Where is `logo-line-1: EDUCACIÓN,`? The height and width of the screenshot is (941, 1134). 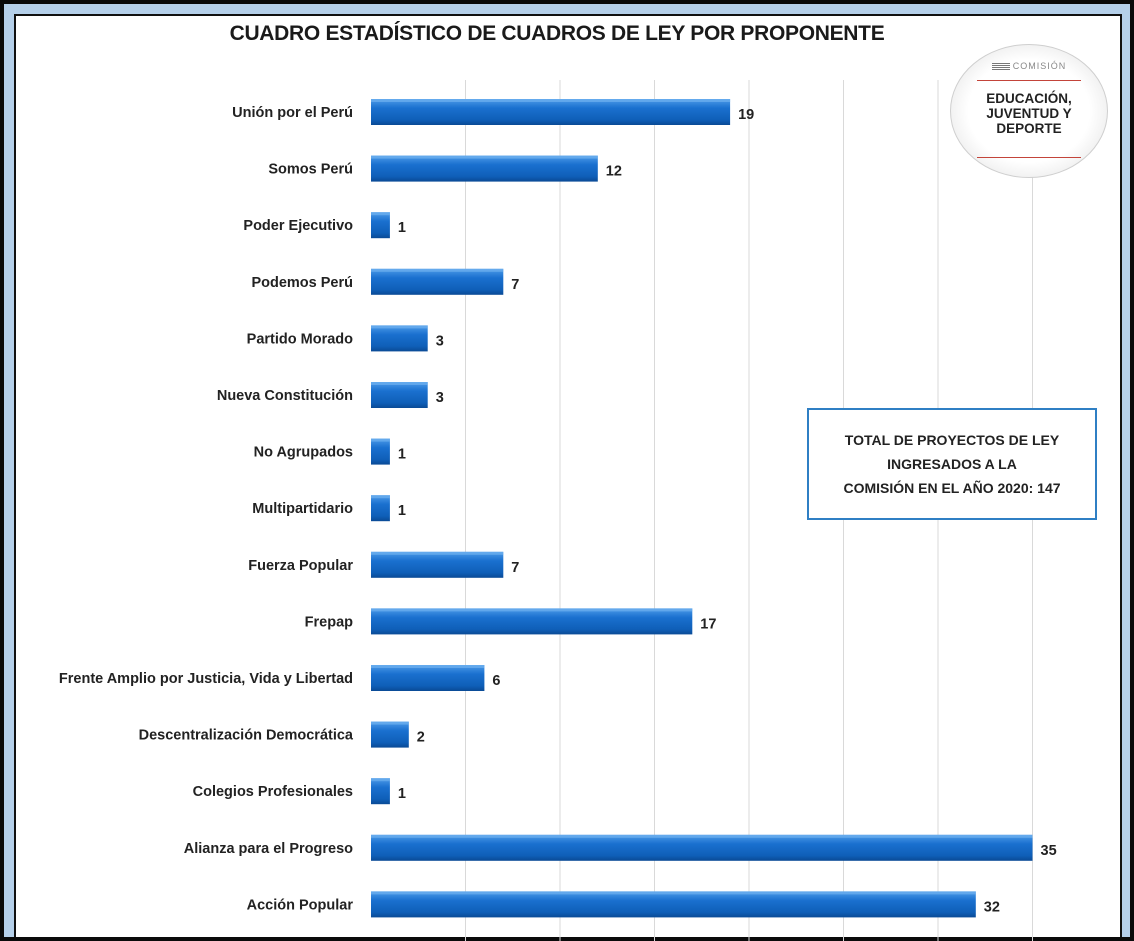
logo-line-1: EDUCACIÓN, is located at coordinates (1029, 98).